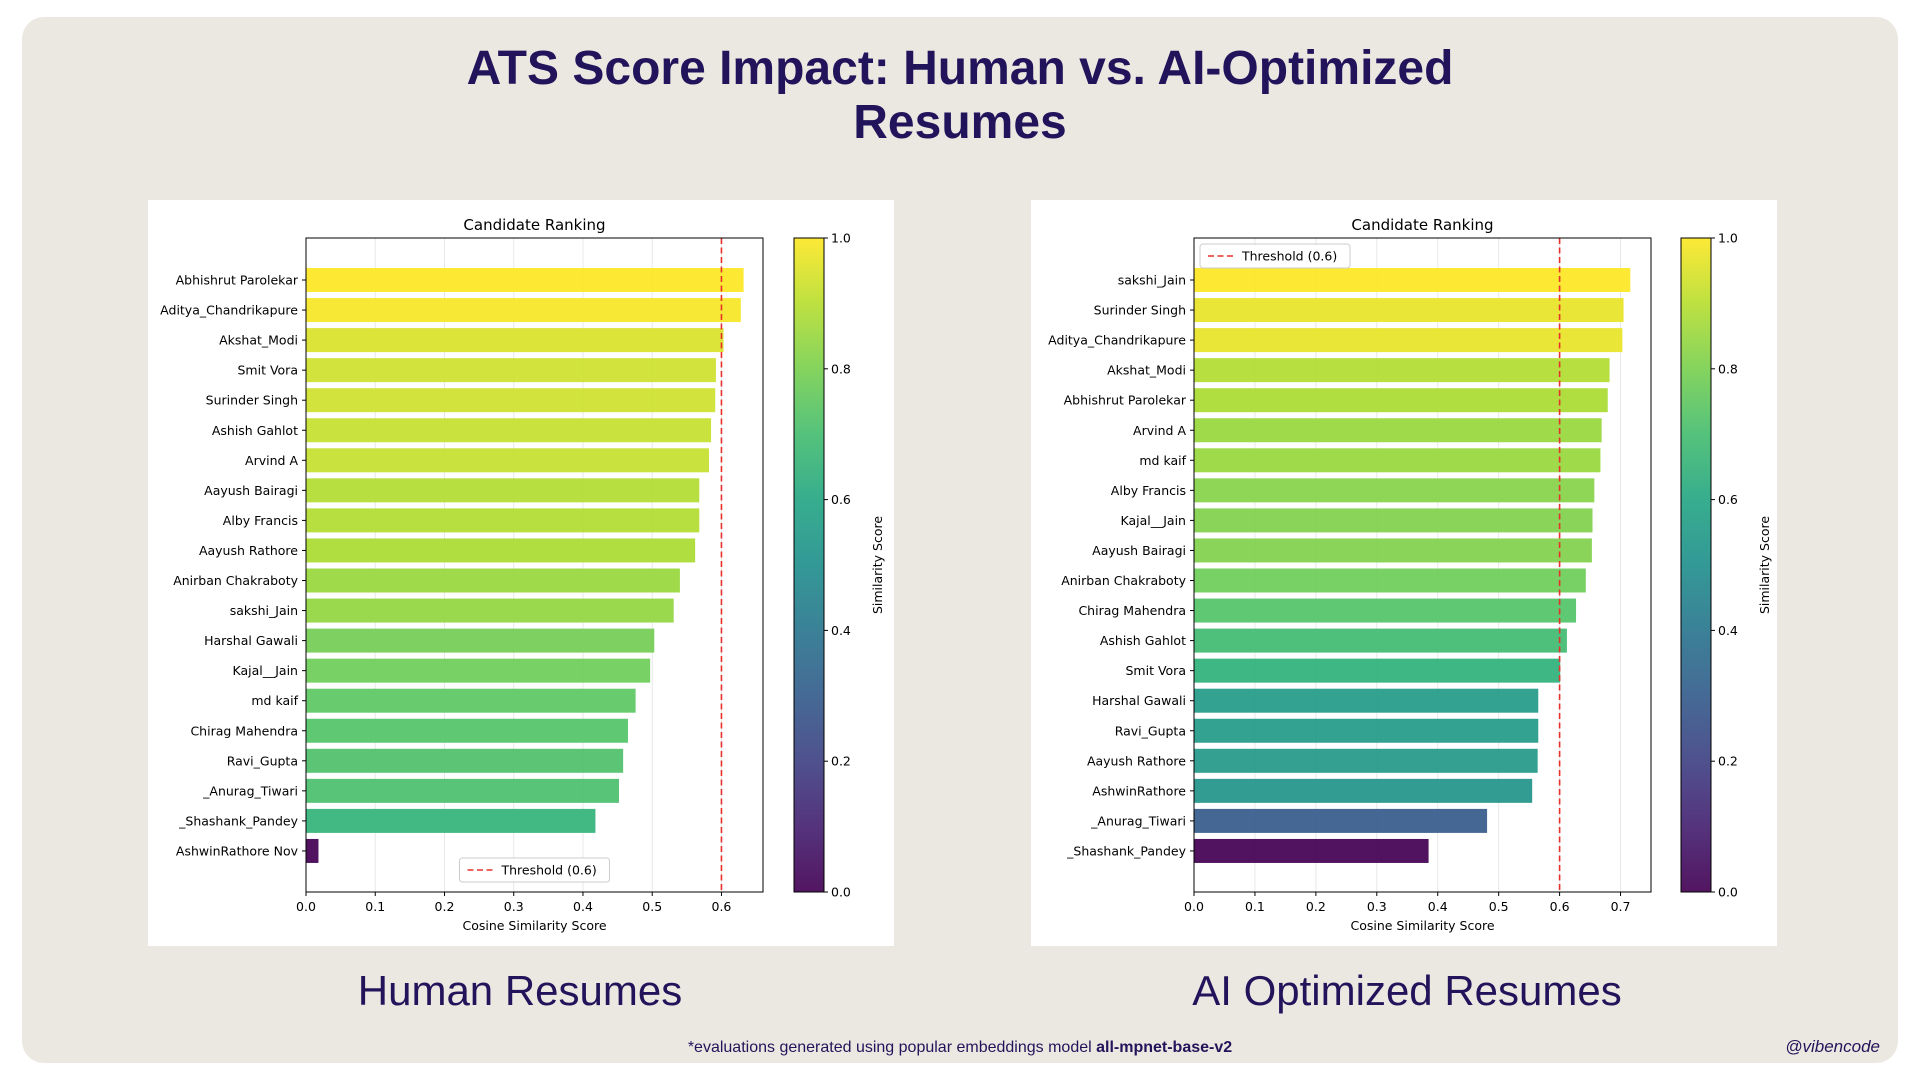 The image size is (1920, 1080). What do you see at coordinates (260, 520) in the screenshot?
I see `y-tick-label: Alby Francis` at bounding box center [260, 520].